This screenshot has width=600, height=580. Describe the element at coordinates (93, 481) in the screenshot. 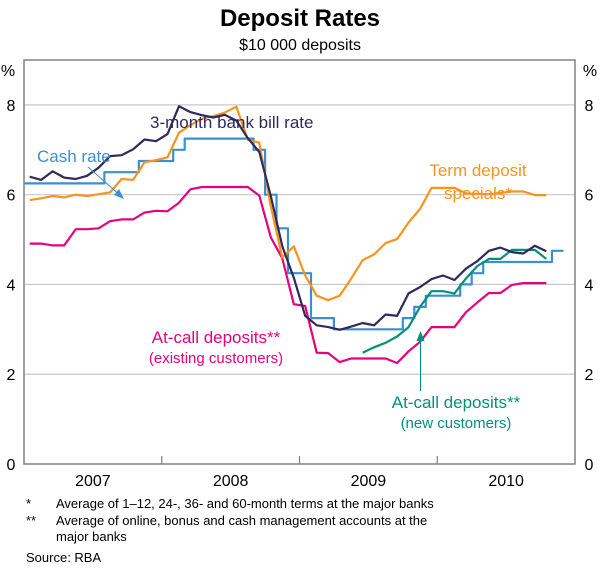

I see `x-tick-label: 2007` at that location.